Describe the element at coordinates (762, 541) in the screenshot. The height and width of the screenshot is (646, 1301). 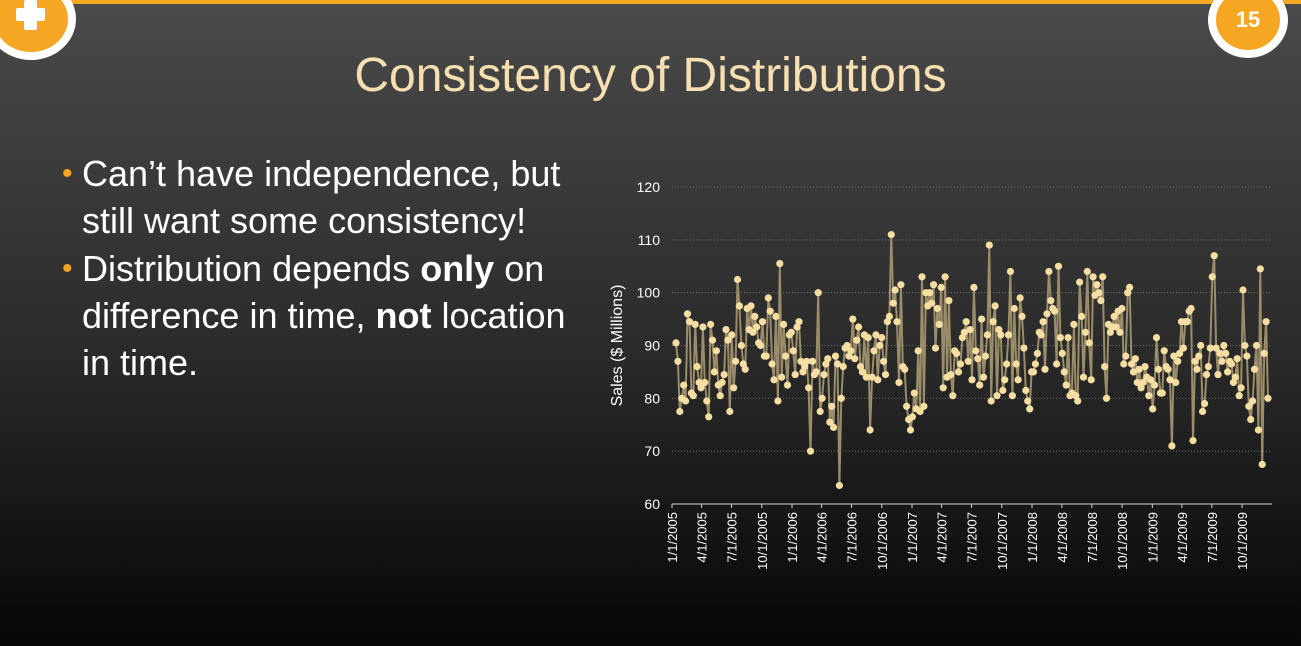
I see `x-tick-label: 10/1/2005` at that location.